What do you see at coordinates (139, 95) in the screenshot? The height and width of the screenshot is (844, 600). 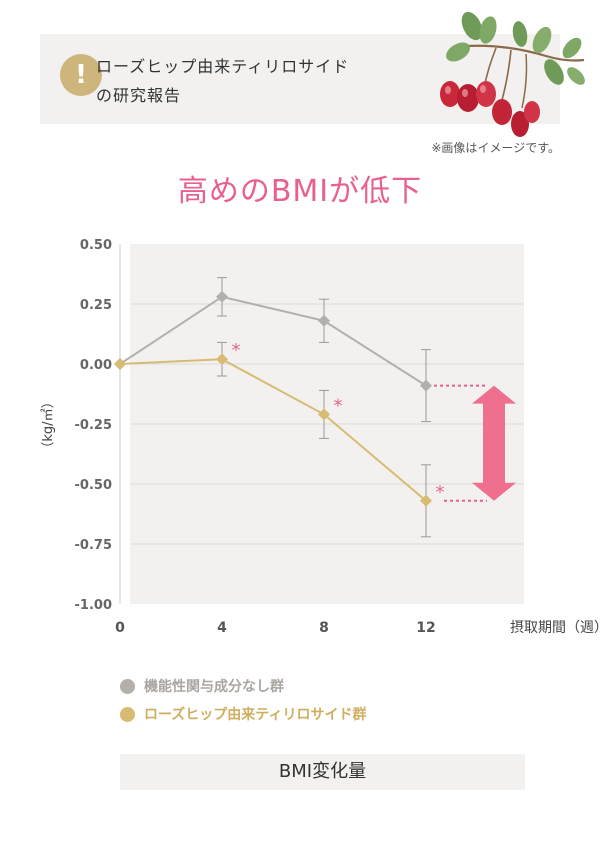 I see `header-title-line2: の研究報告` at bounding box center [139, 95].